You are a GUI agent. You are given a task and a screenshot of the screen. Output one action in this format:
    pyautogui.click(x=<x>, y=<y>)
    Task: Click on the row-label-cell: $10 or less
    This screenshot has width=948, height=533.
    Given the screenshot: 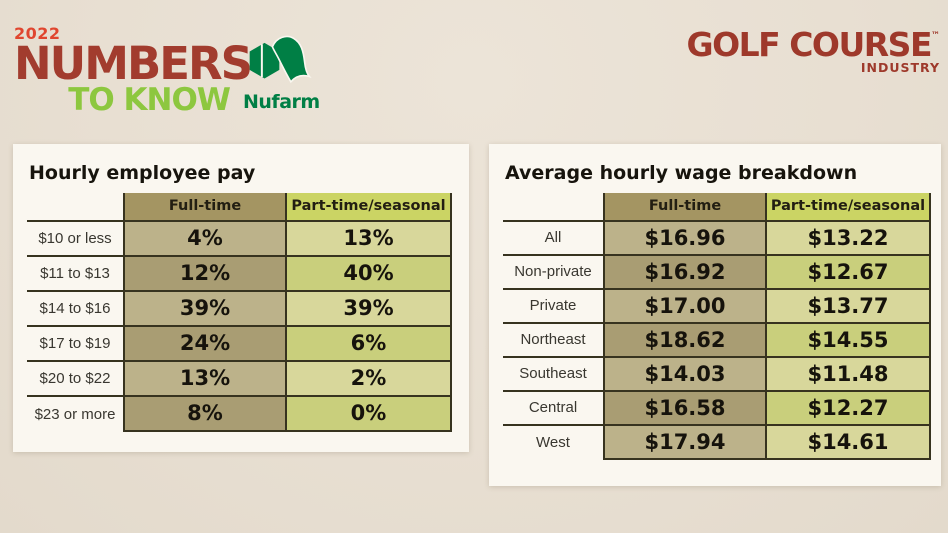 What is the action you would take?
    pyautogui.click(x=75, y=239)
    